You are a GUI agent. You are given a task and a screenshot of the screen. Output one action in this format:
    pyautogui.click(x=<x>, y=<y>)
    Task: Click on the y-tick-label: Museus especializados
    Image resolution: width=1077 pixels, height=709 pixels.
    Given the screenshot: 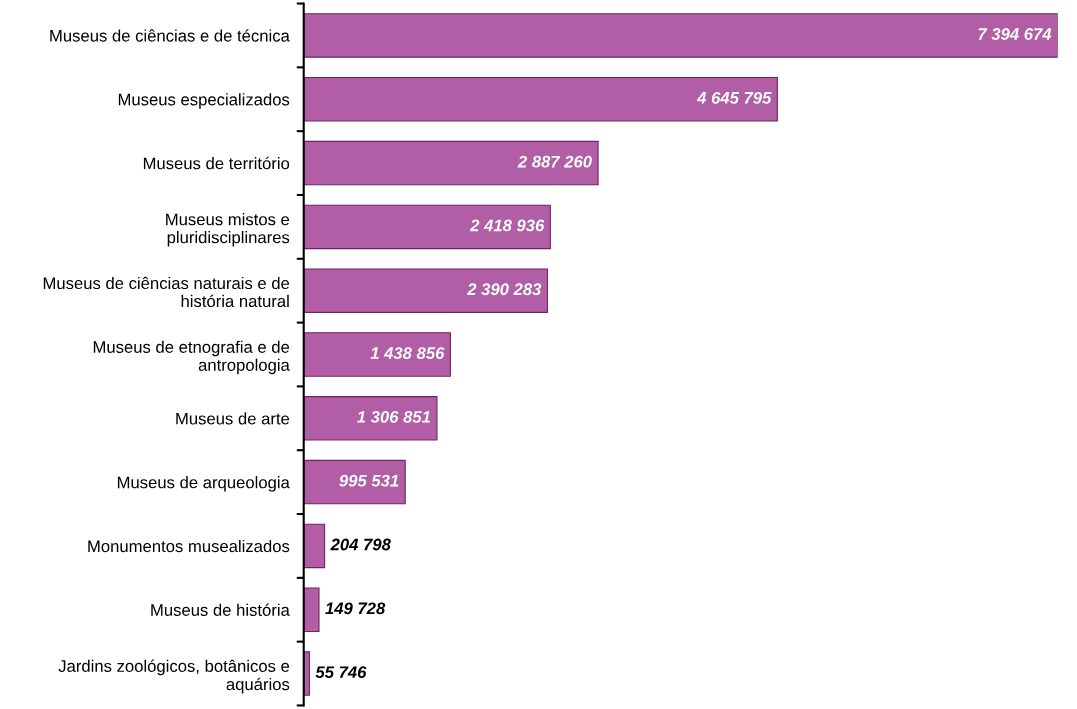 What is the action you would take?
    pyautogui.click(x=204, y=101)
    